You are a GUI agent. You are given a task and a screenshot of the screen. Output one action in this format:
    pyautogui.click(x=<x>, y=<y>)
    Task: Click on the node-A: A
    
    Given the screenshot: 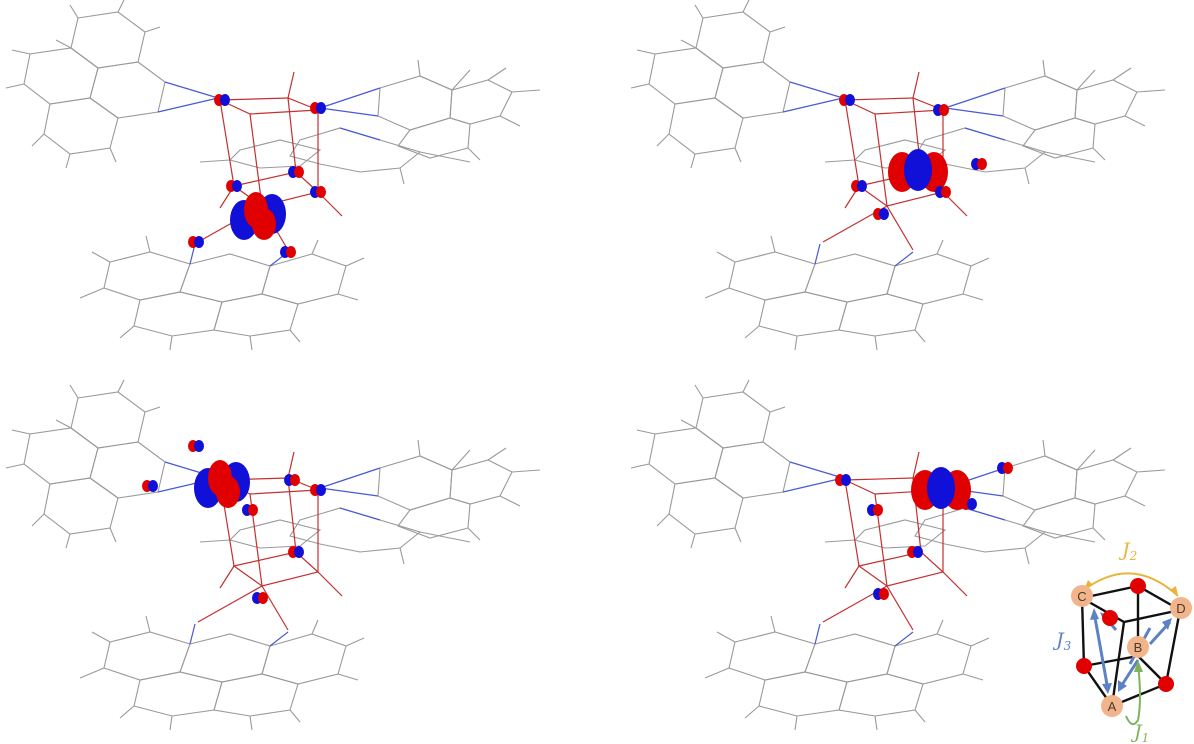 What is the action you would take?
    pyautogui.click(x=1112, y=706)
    